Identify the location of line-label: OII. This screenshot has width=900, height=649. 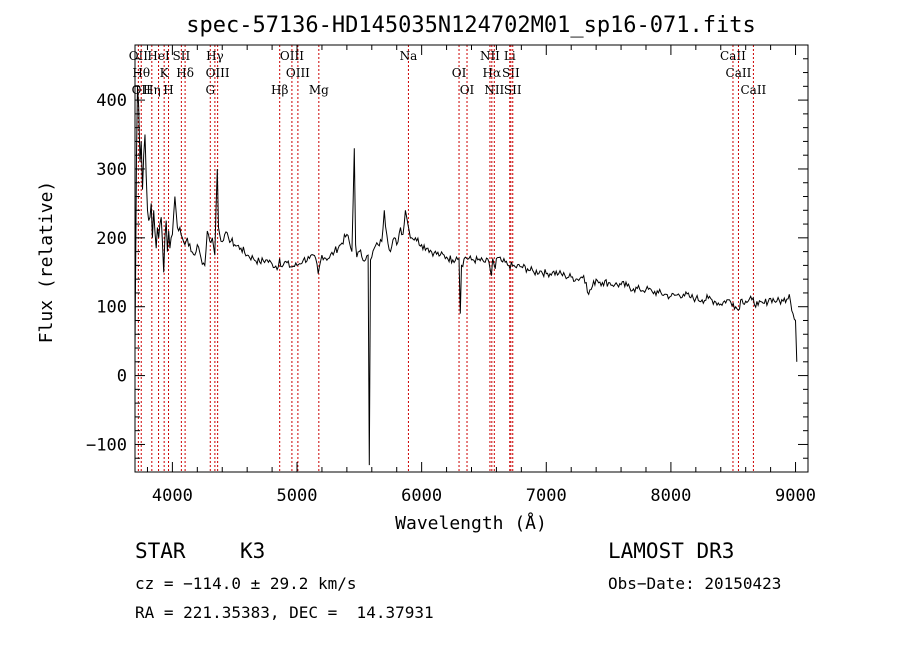
(139, 56).